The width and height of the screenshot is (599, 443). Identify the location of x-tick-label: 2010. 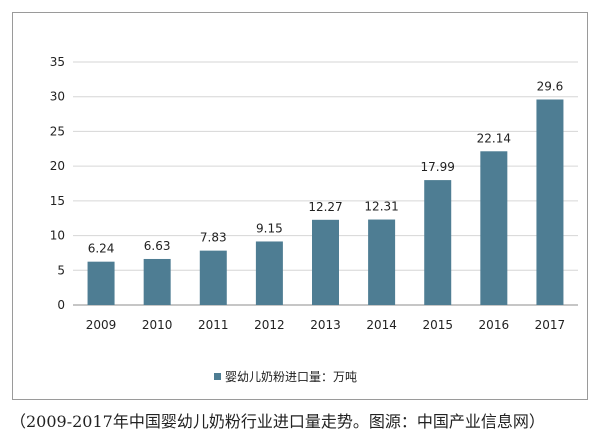
(157, 325).